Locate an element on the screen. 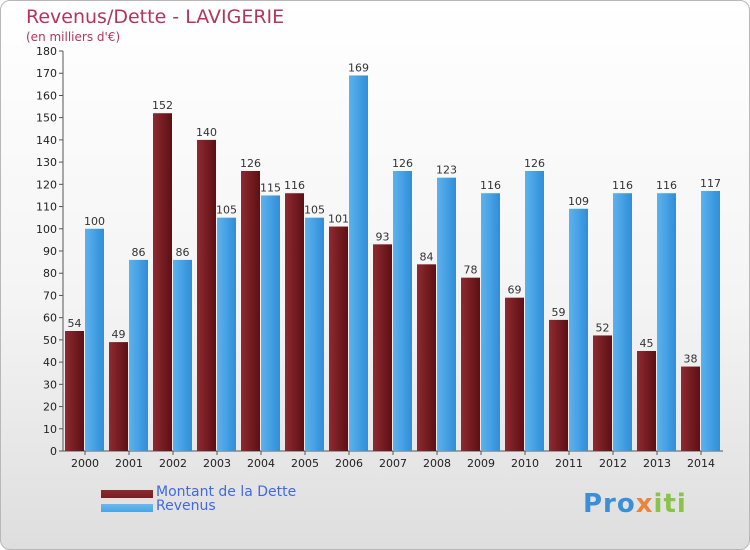  y-tick-label: 60 is located at coordinates (50, 318).